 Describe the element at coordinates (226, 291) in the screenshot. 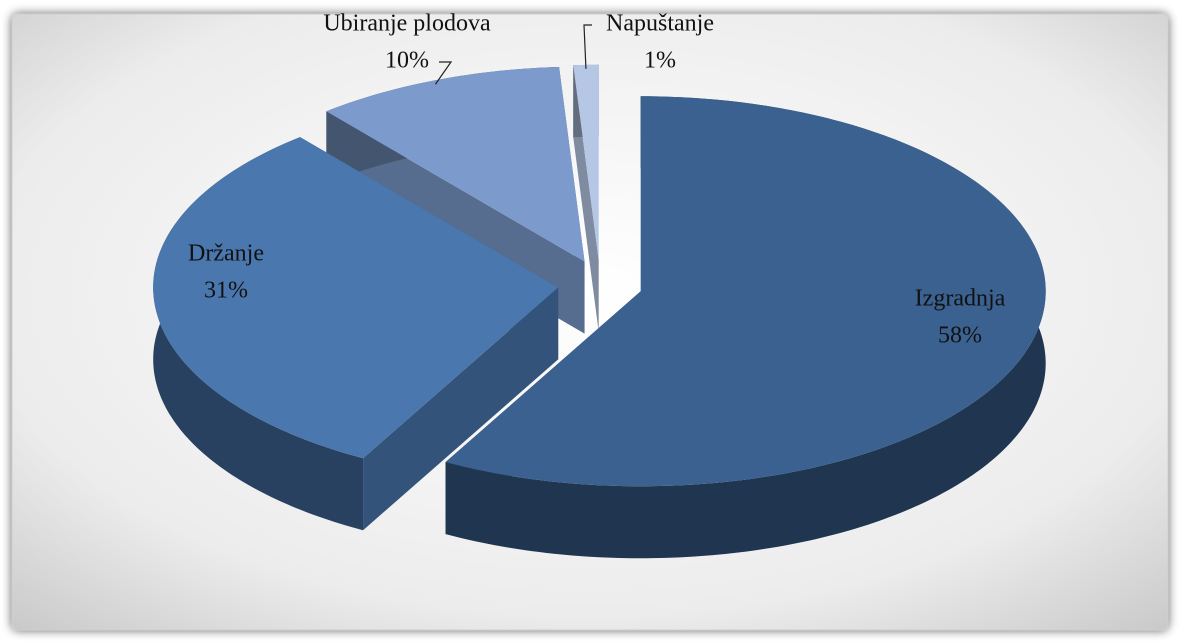

I see `value-label: 31%` at that location.